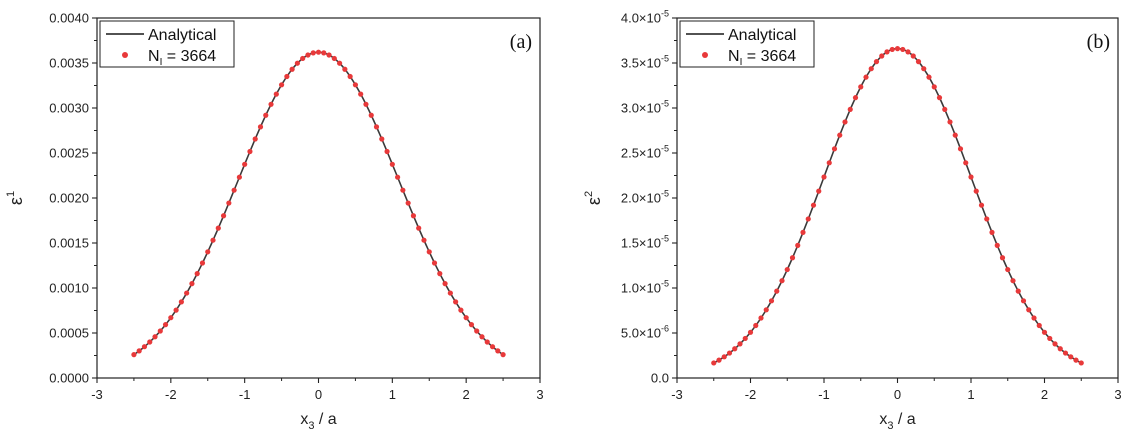  I want to click on y-axis-title: ε2, so click(593, 198).